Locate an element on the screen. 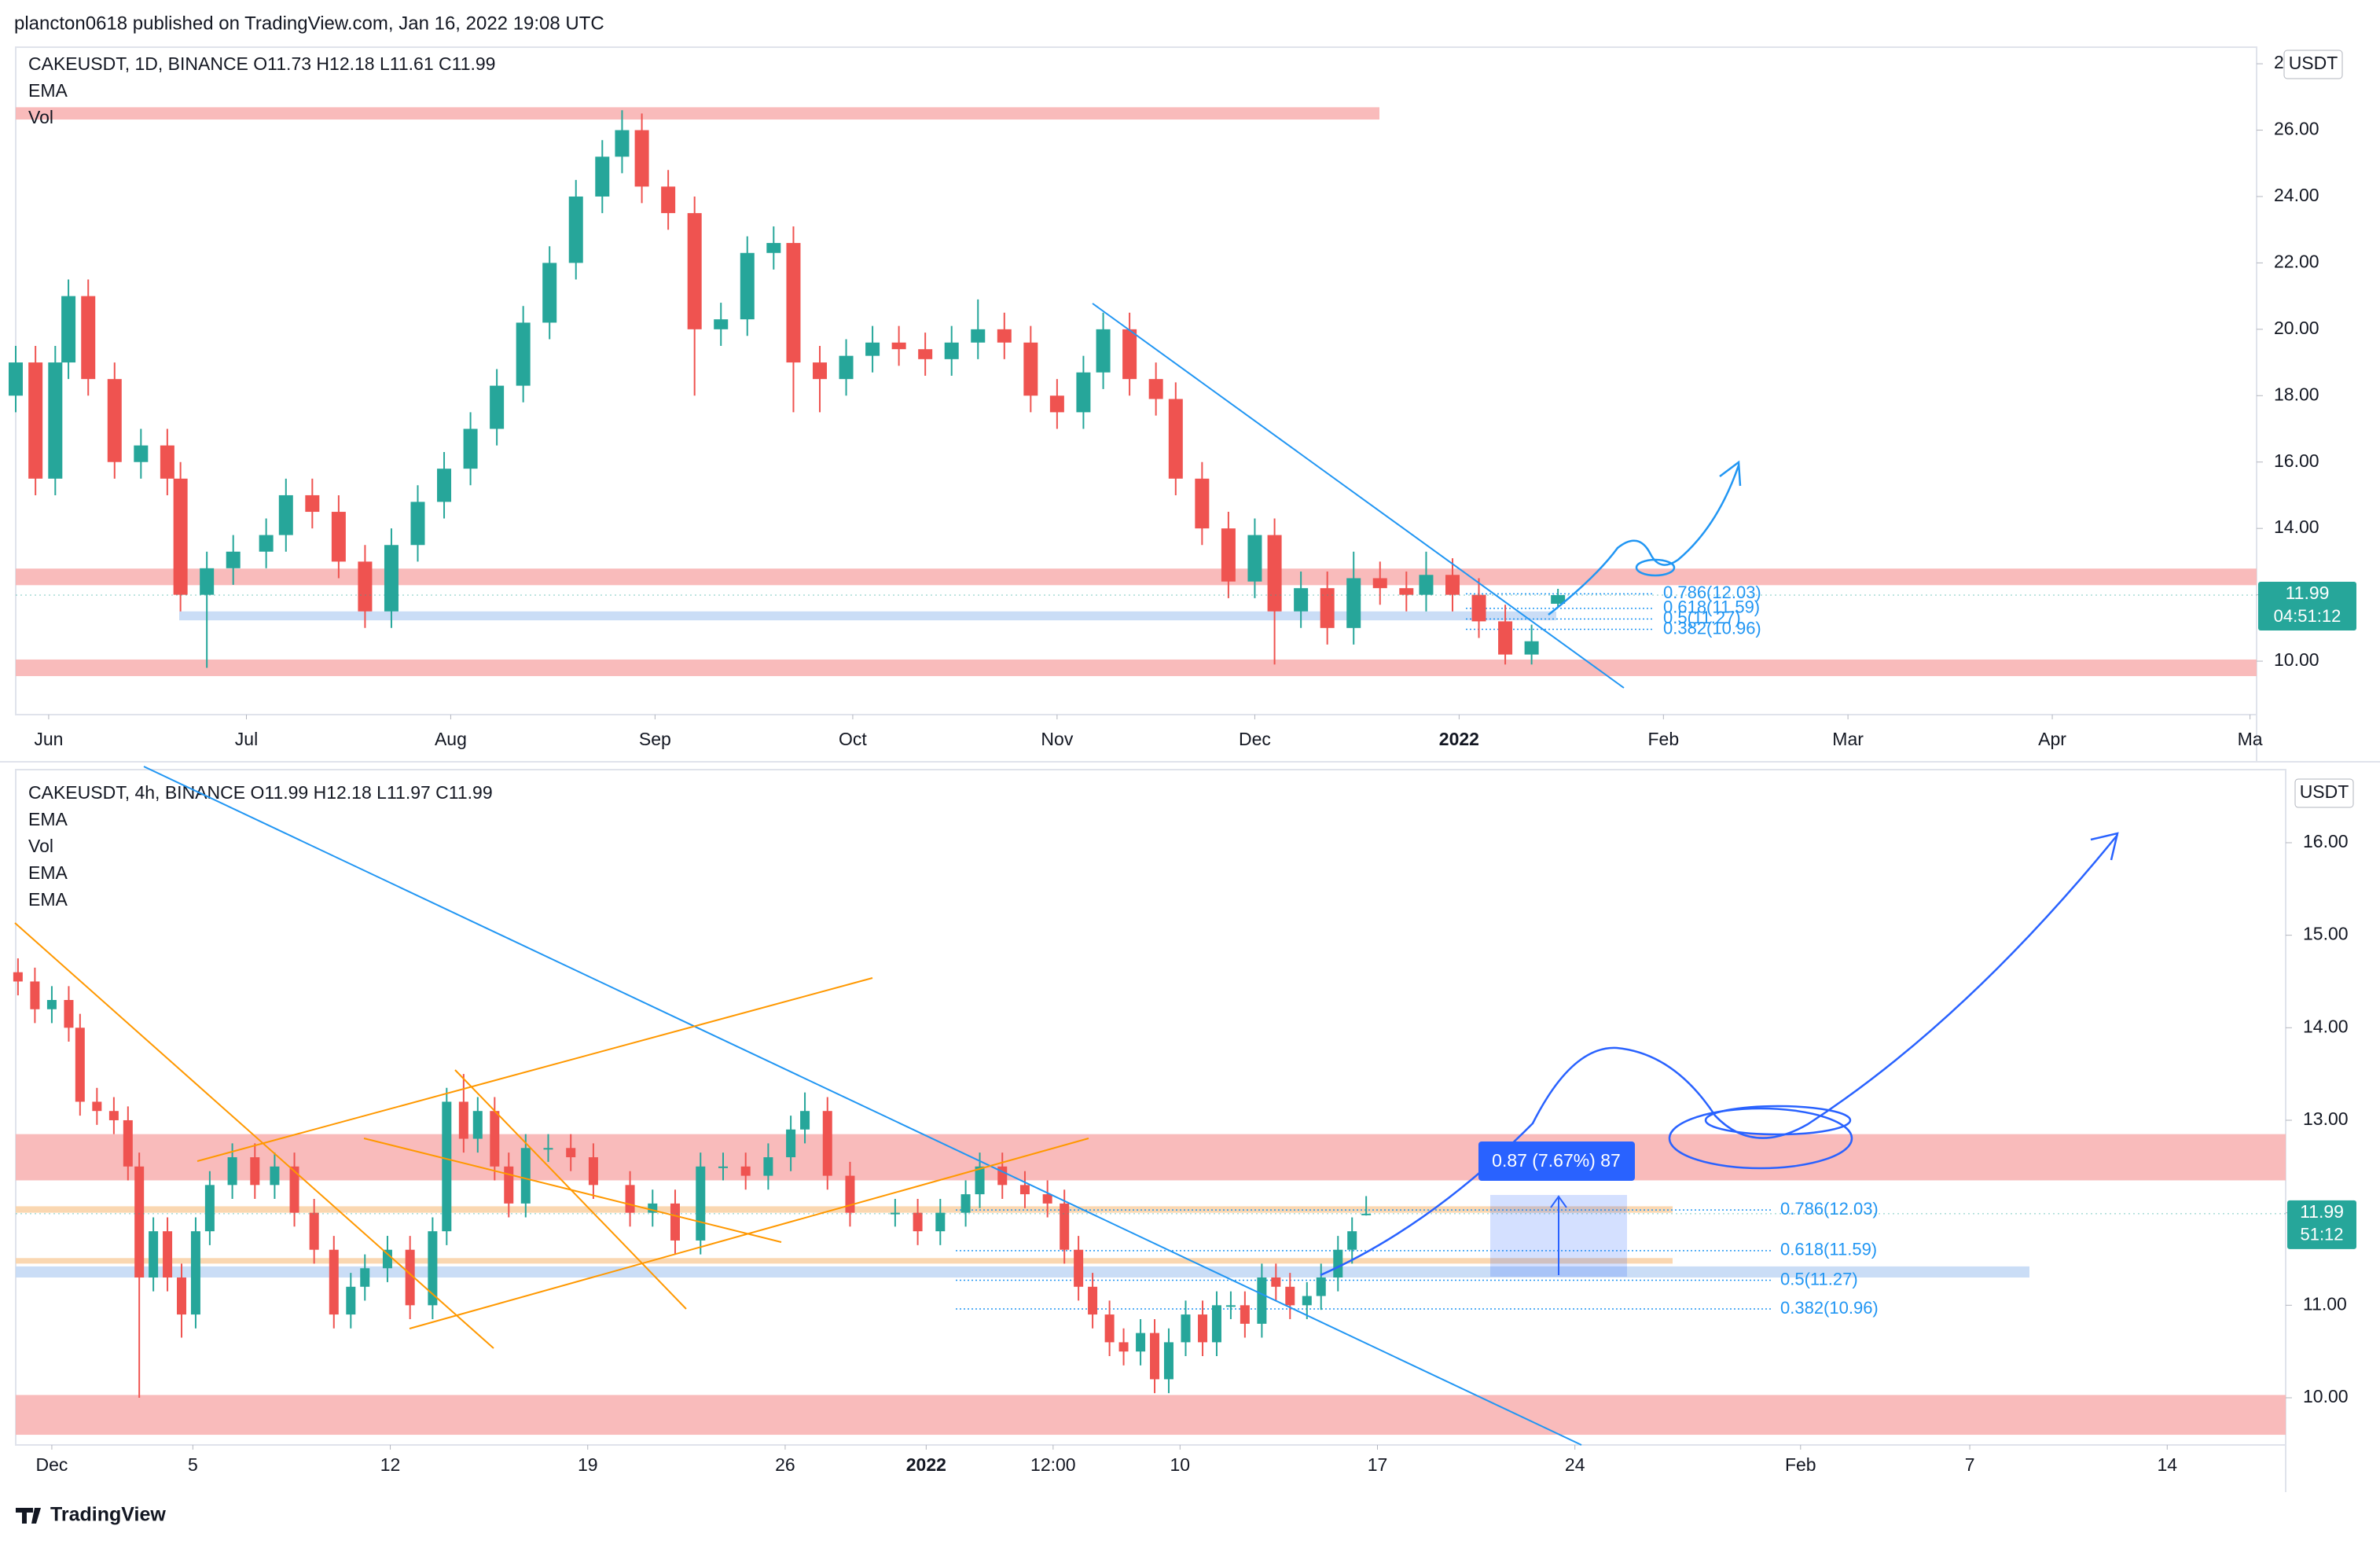 The image size is (2380, 1544). y-tick-label: 13.00 is located at coordinates (2326, 1118).